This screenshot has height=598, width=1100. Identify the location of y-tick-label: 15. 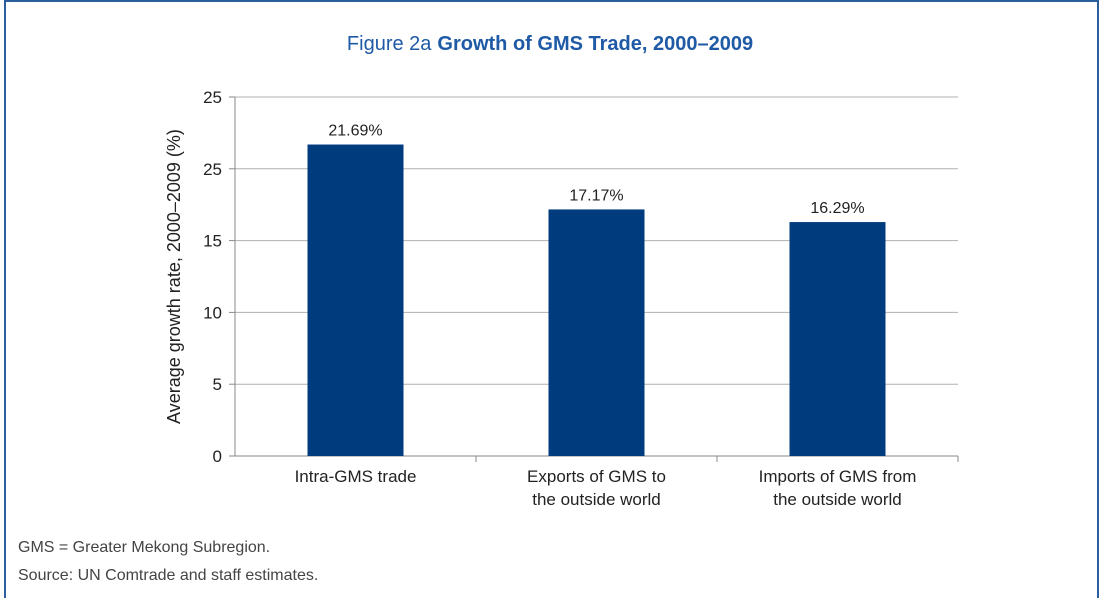
(212, 241).